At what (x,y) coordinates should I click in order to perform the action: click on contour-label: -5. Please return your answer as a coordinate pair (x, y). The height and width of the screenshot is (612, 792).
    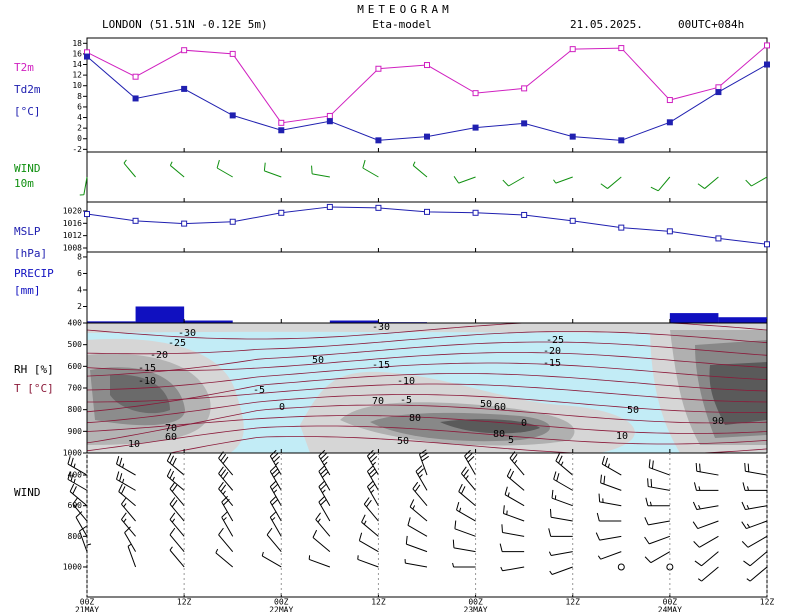
    Looking at the image, I should click on (406, 400).